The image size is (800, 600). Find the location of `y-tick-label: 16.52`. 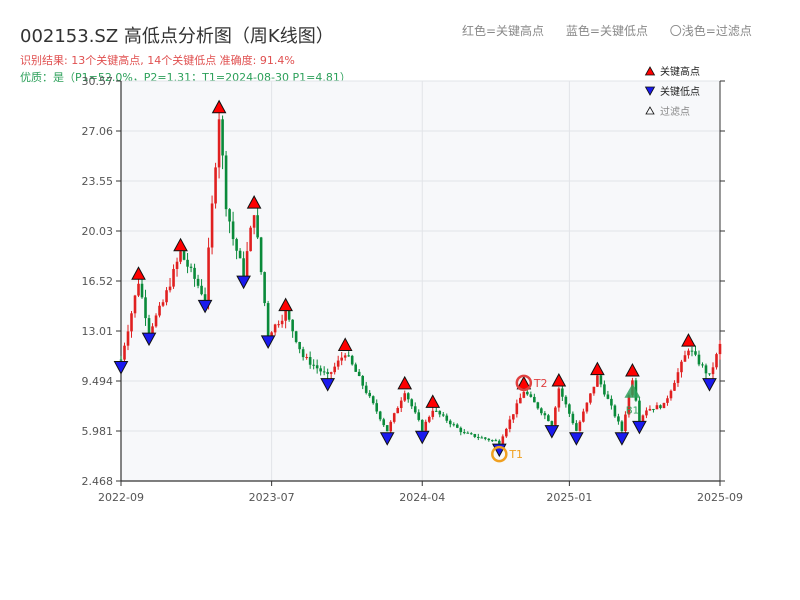

y-tick-label: 16.52 is located at coordinates (98, 281).